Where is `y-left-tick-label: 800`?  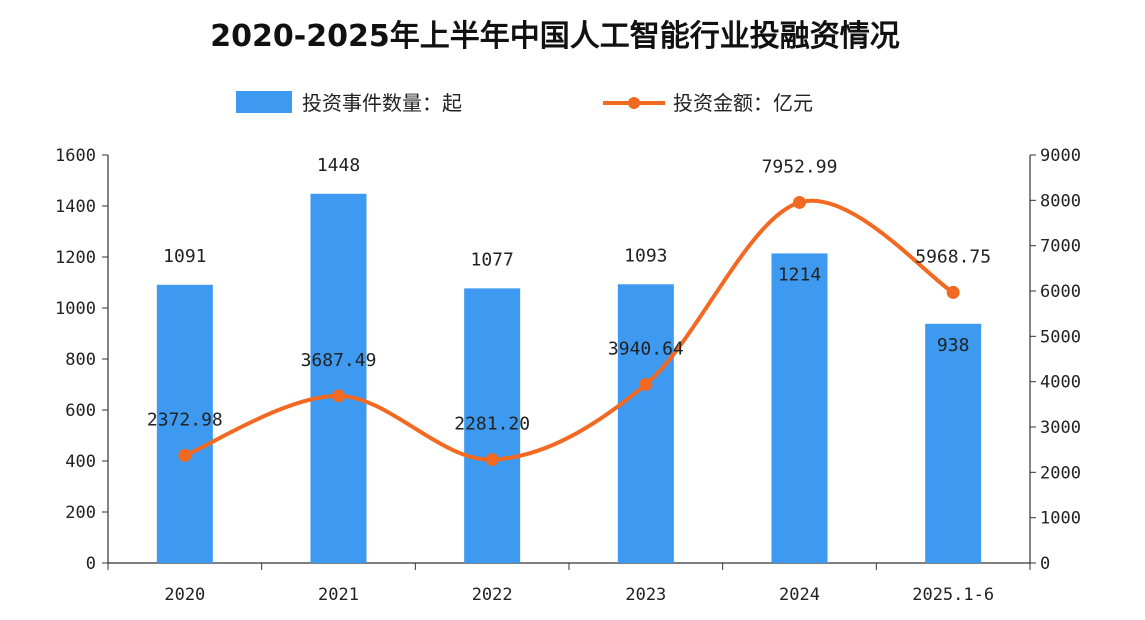 y-left-tick-label: 800 is located at coordinates (80, 360).